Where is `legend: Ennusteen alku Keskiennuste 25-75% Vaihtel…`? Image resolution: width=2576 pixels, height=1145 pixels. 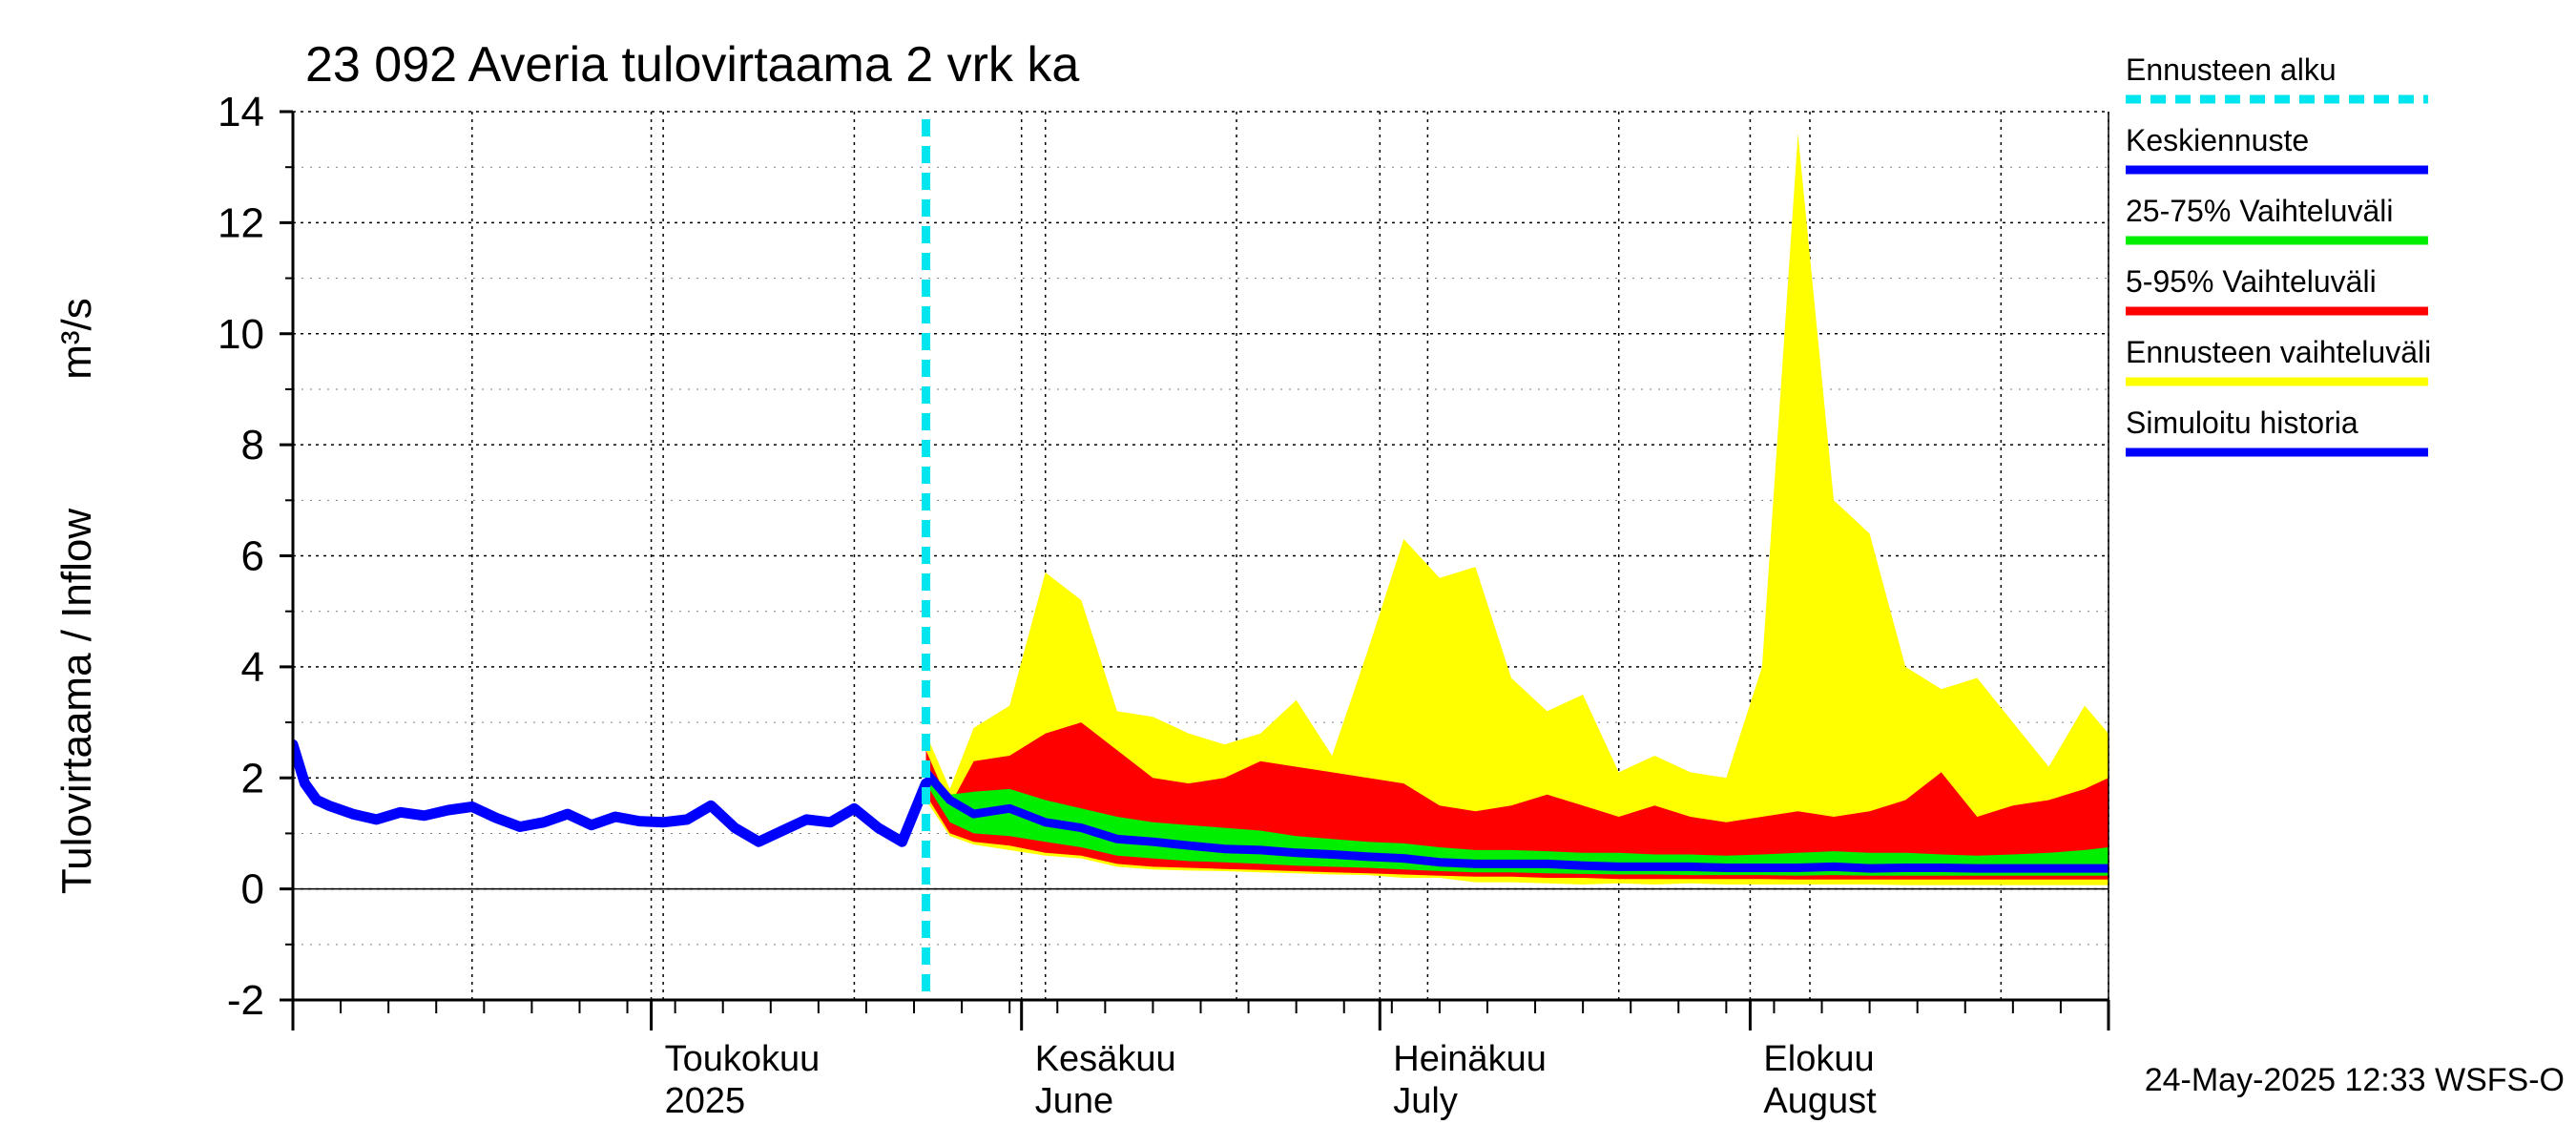
legend: Ennusteen alku Keskiennuste 25-75% Vaihtel… is located at coordinates (2278, 255).